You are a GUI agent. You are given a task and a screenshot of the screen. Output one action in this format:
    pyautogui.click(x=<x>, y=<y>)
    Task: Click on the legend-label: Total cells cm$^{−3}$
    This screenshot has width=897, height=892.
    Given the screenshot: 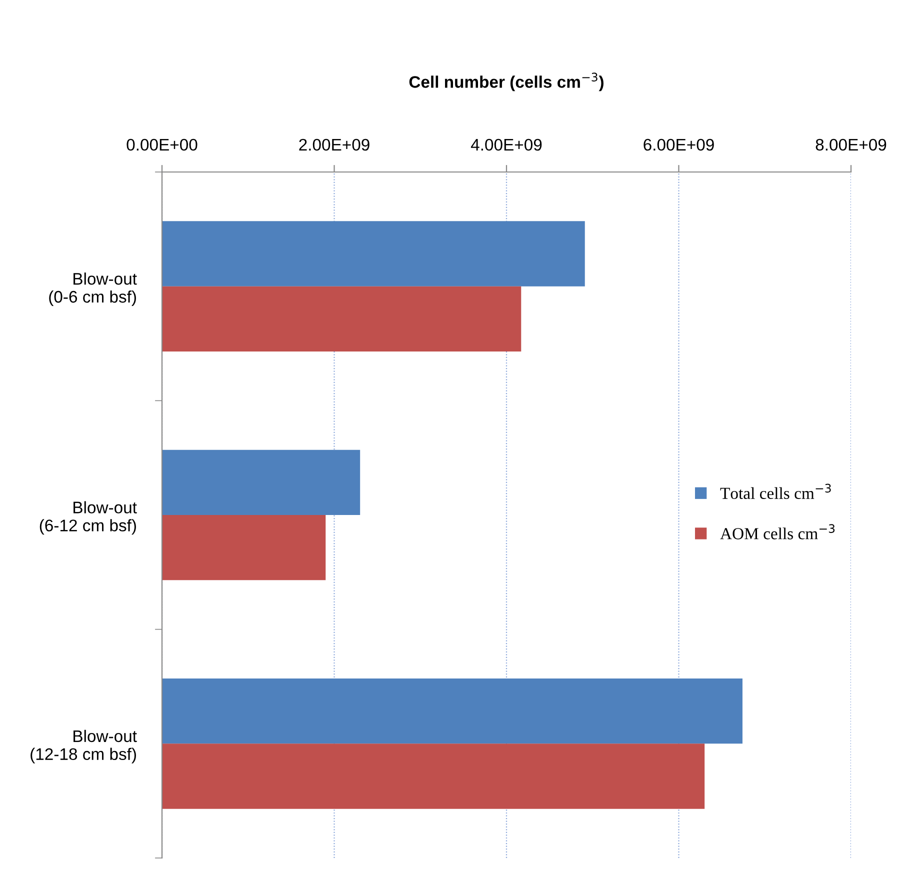 What is the action you would take?
    pyautogui.click(x=775, y=491)
    